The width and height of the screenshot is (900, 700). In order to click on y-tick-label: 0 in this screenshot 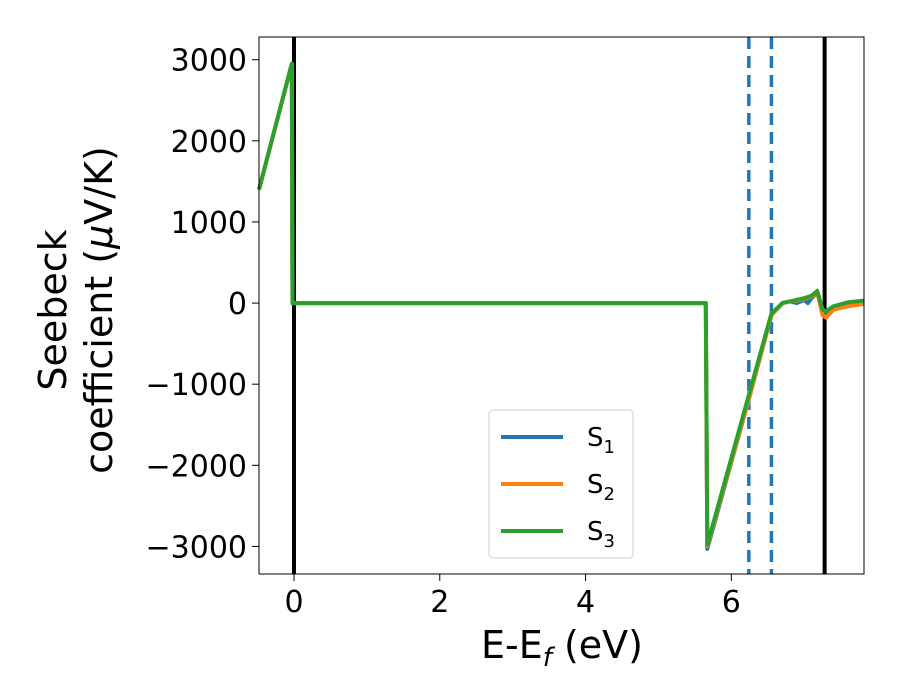, I will do `click(237, 304)`.